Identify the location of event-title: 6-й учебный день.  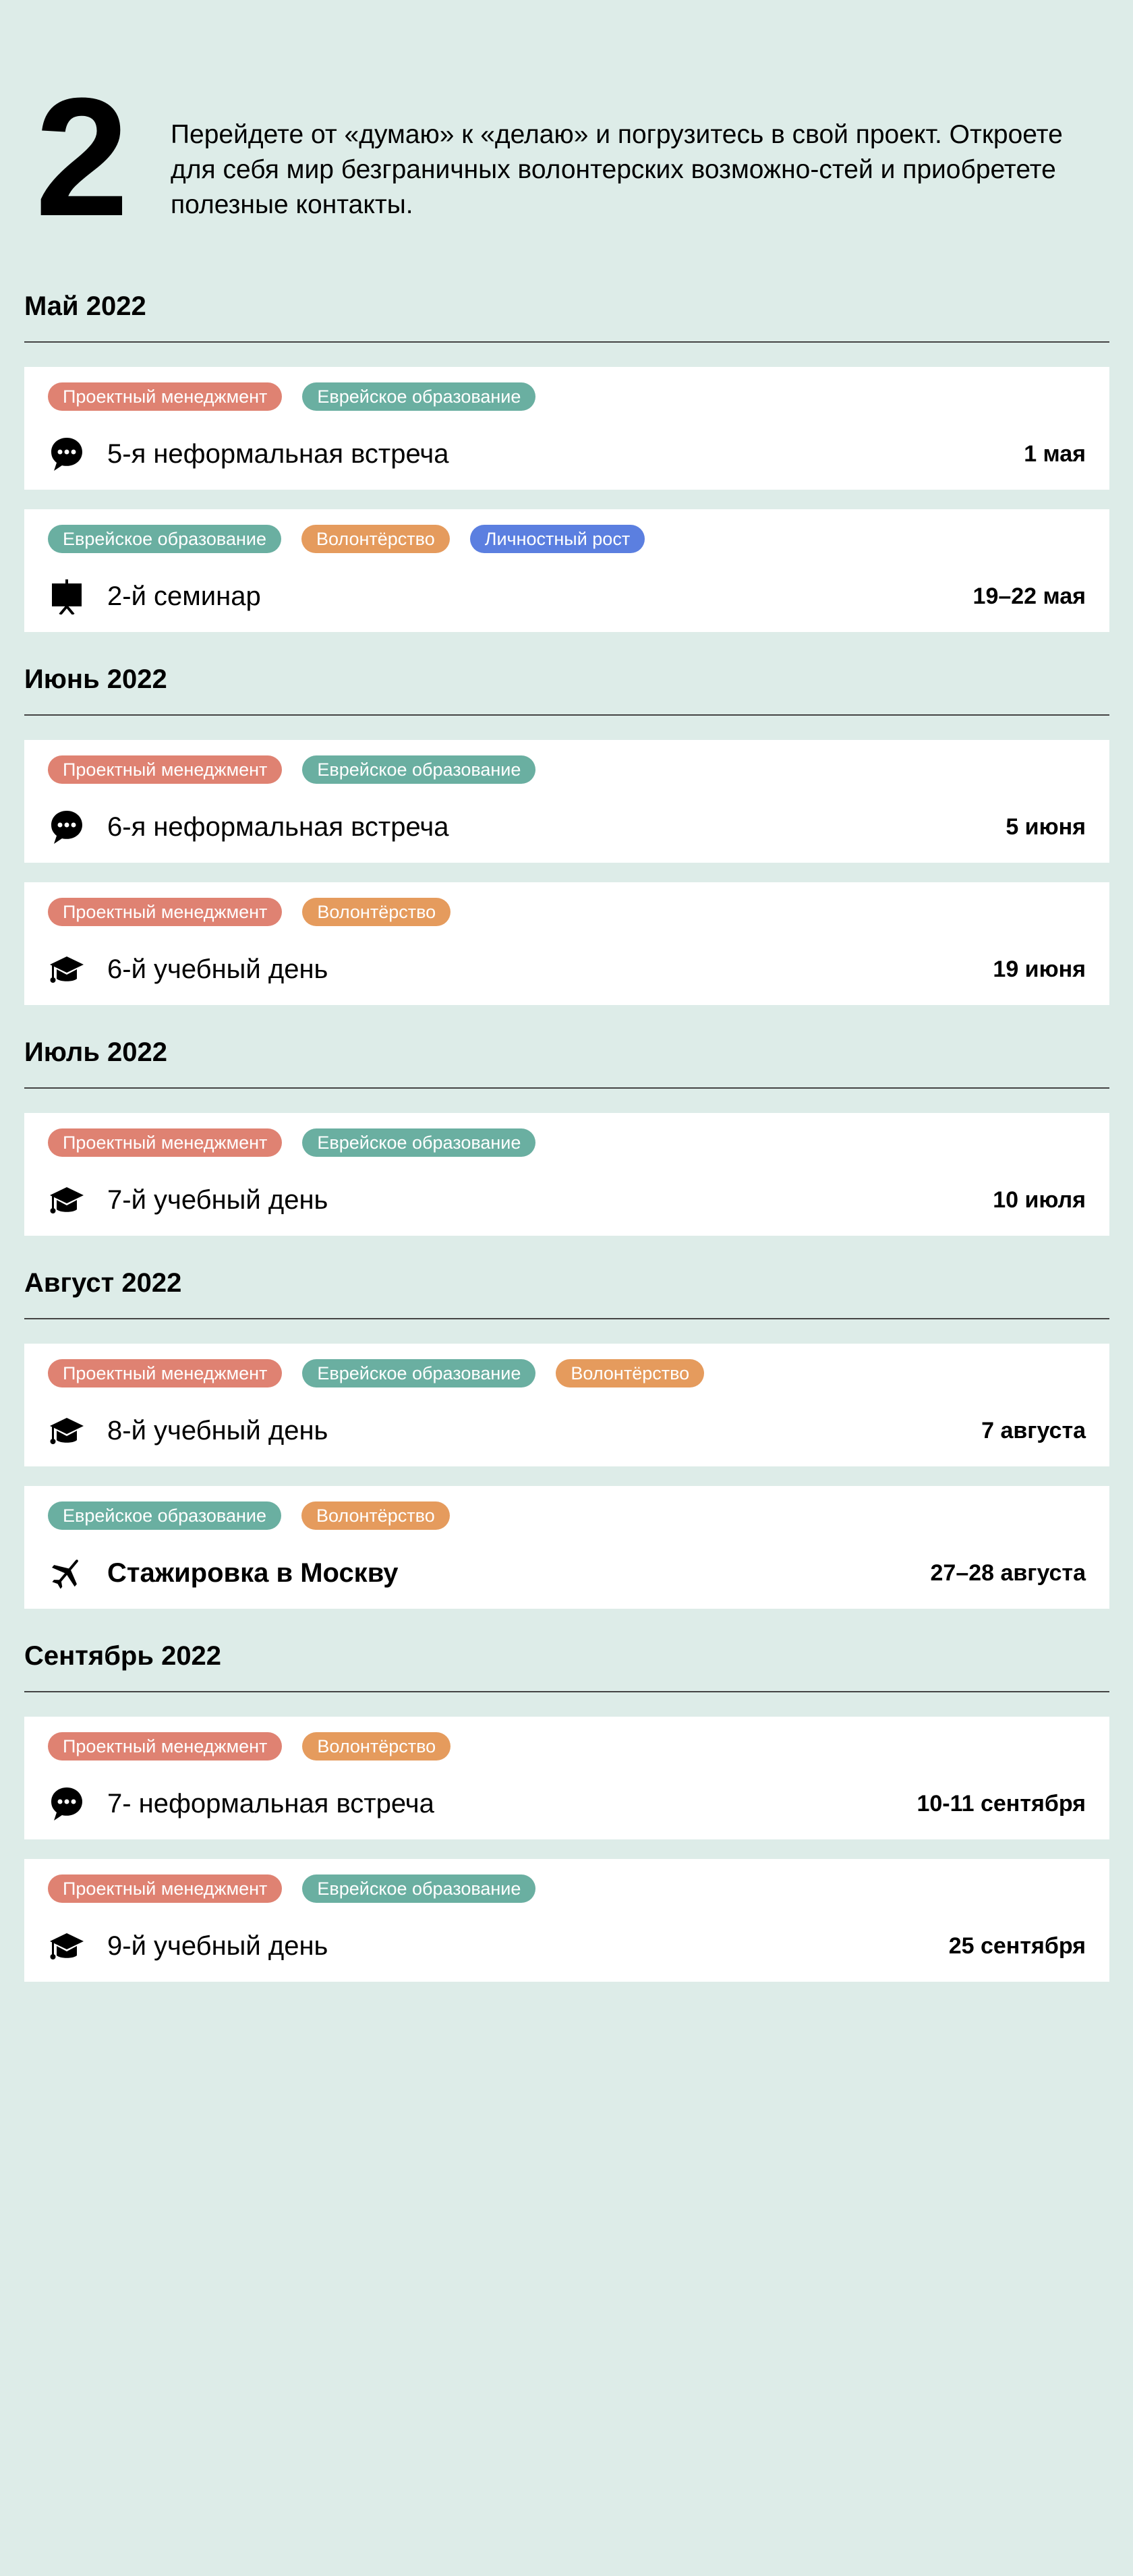
(217, 969).